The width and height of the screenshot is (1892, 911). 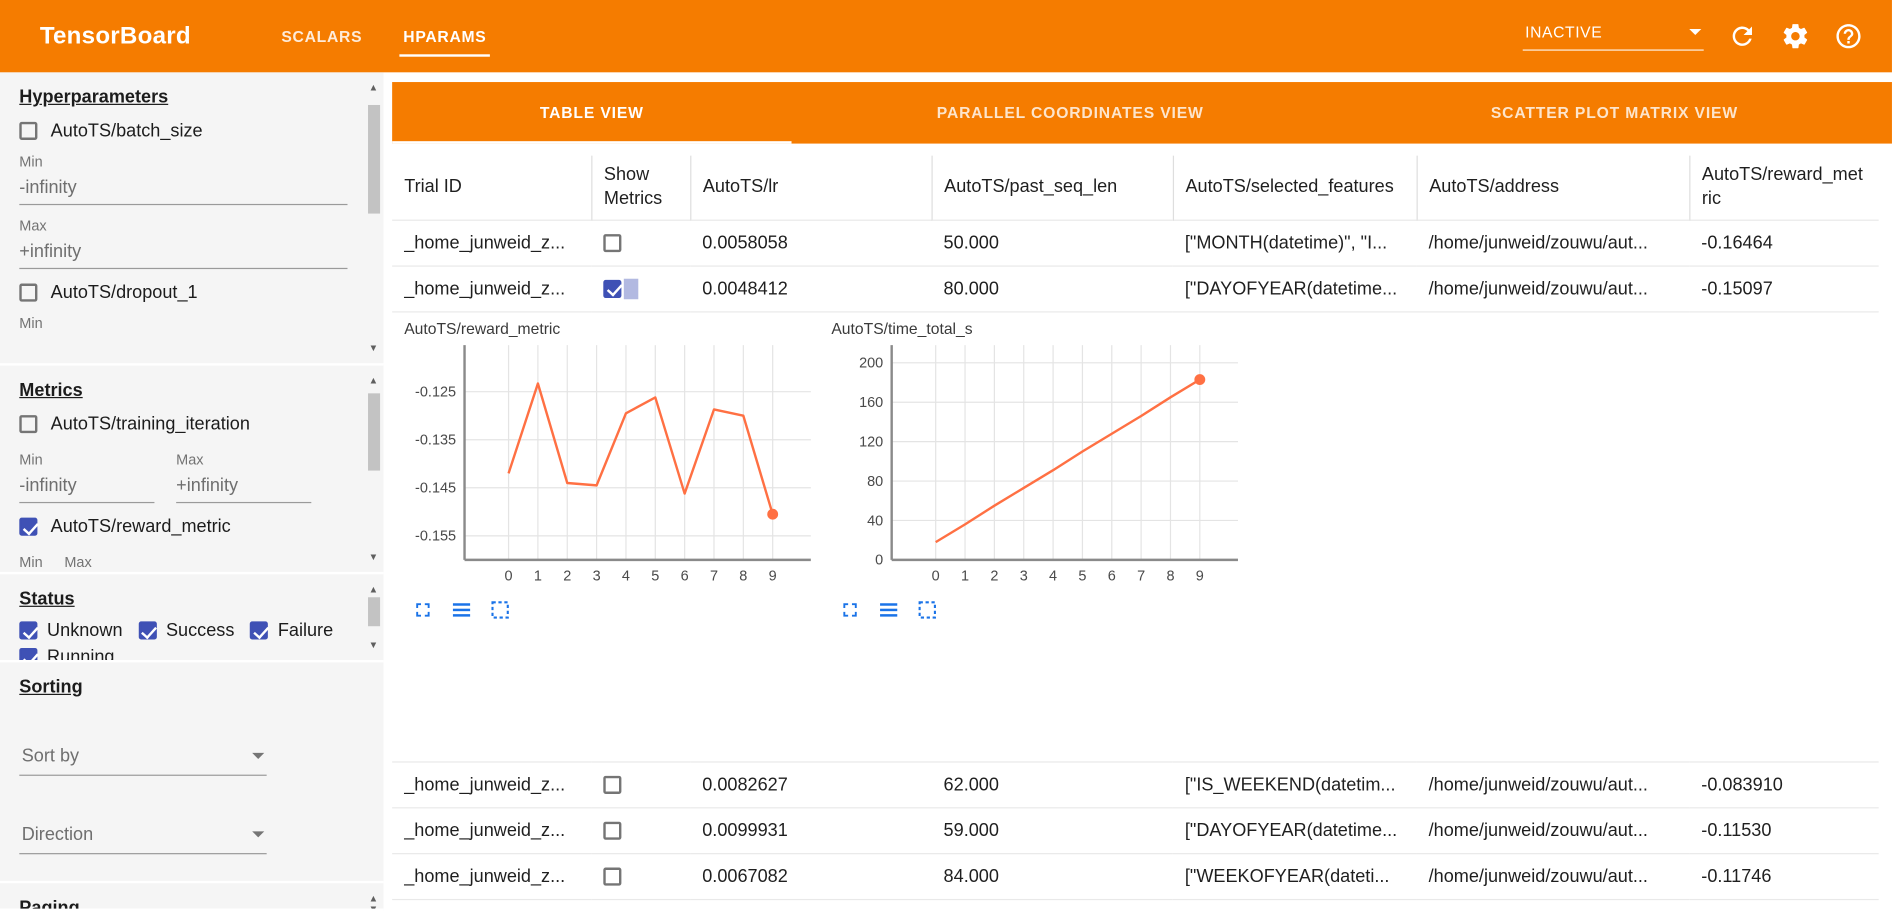 I want to click on svg-text: 9, so click(x=773, y=576).